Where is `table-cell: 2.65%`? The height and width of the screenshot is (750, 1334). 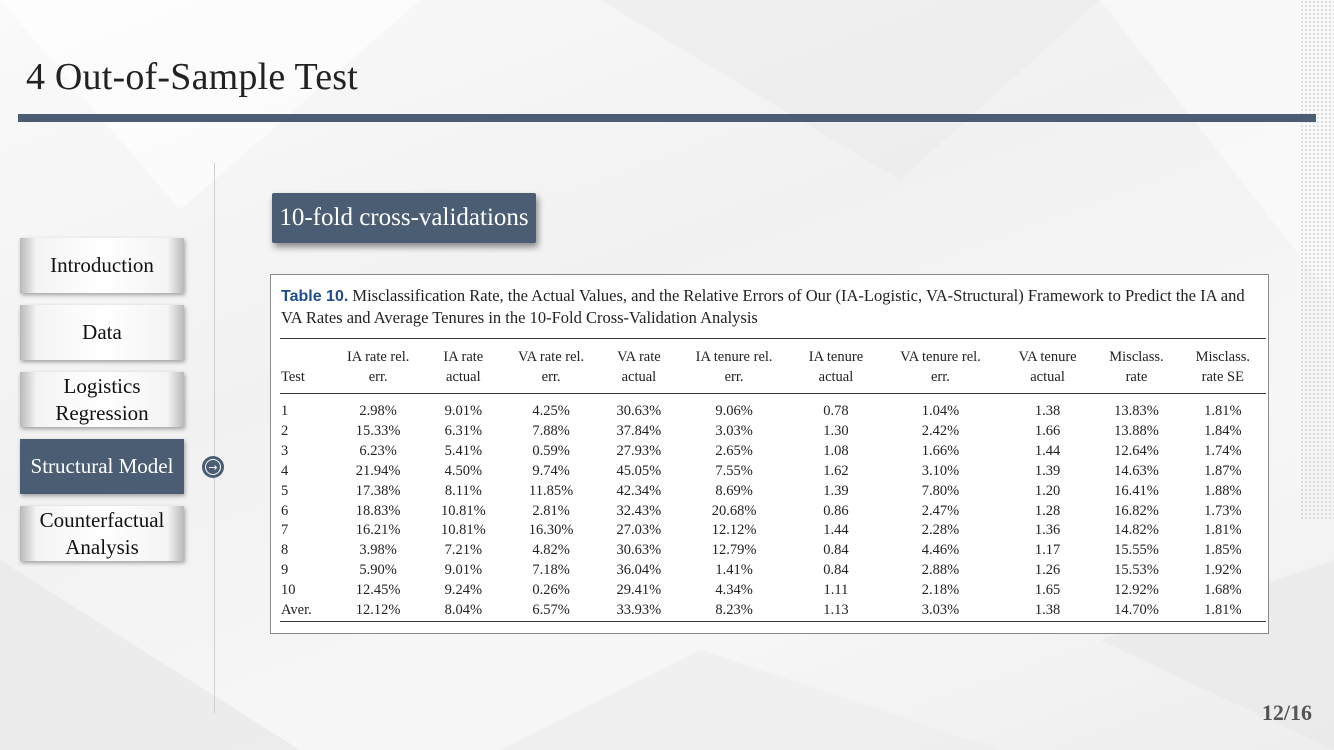 table-cell: 2.65% is located at coordinates (734, 450).